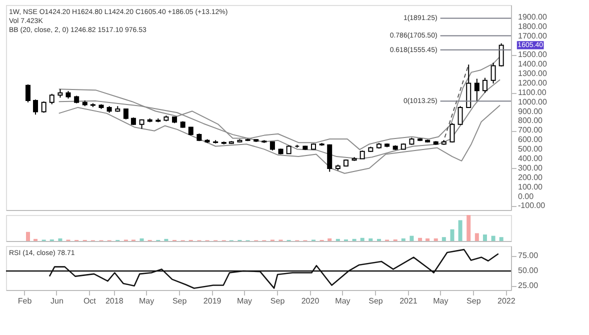 The image size is (589, 335). I want to click on x-tick-label: Jun, so click(57, 301).